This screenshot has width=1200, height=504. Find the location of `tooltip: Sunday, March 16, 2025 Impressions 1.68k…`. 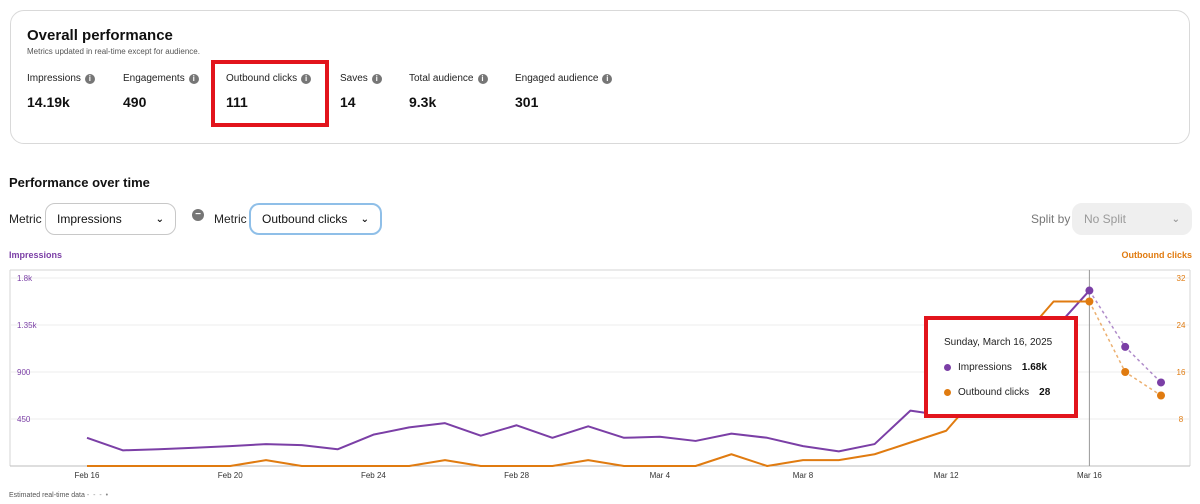

tooltip: Sunday, March 16, 2025 Impressions 1.68k… is located at coordinates (1001, 367).